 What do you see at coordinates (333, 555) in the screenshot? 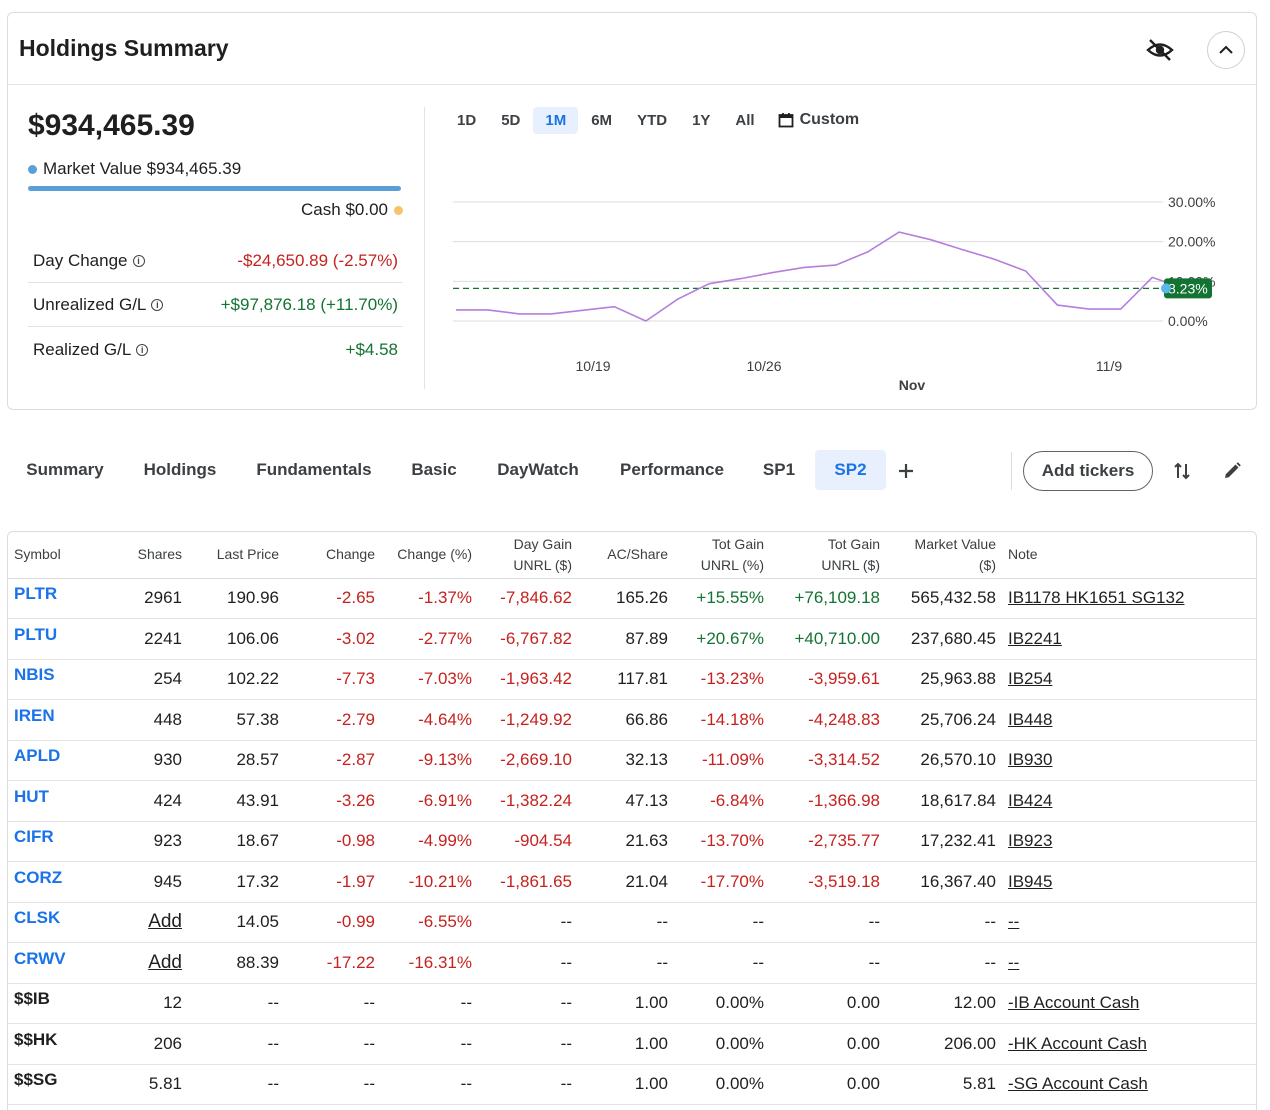
I see `column-header: Change` at bounding box center [333, 555].